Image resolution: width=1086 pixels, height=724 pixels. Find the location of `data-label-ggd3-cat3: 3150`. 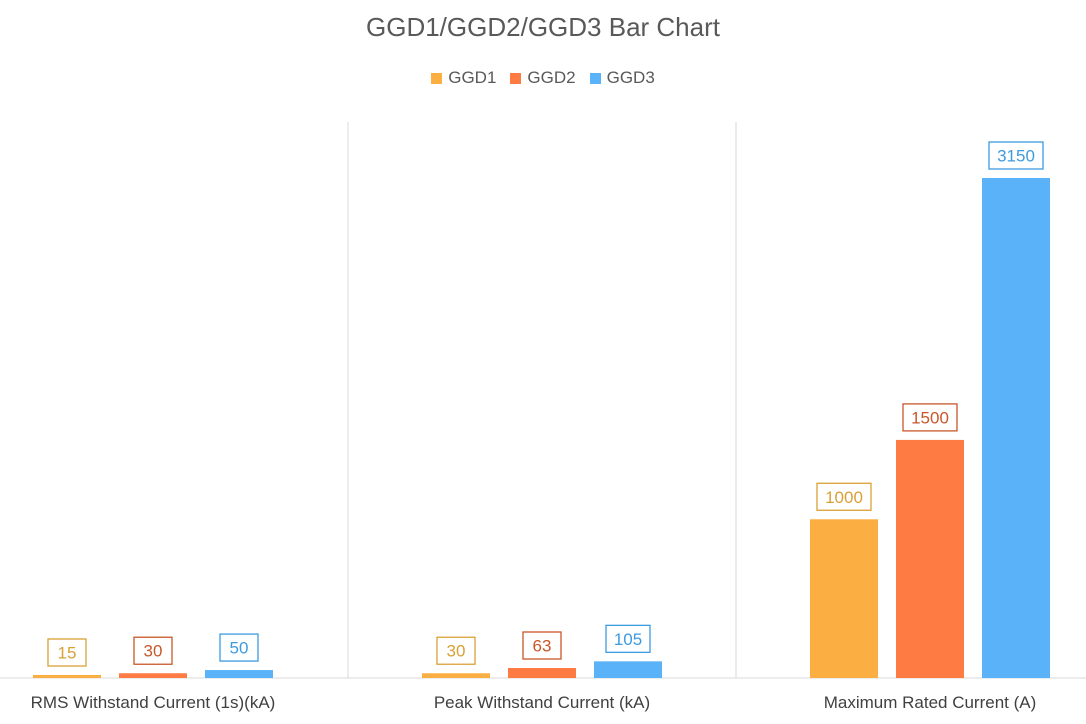

data-label-ggd3-cat3: 3150 is located at coordinates (1016, 156).